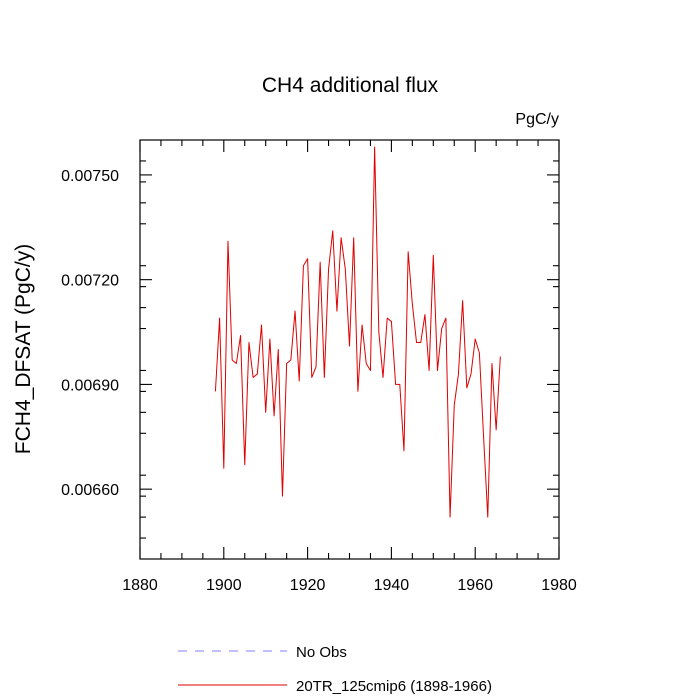  What do you see at coordinates (90, 385) in the screenshot?
I see `y-tick-label: 0.00690` at bounding box center [90, 385].